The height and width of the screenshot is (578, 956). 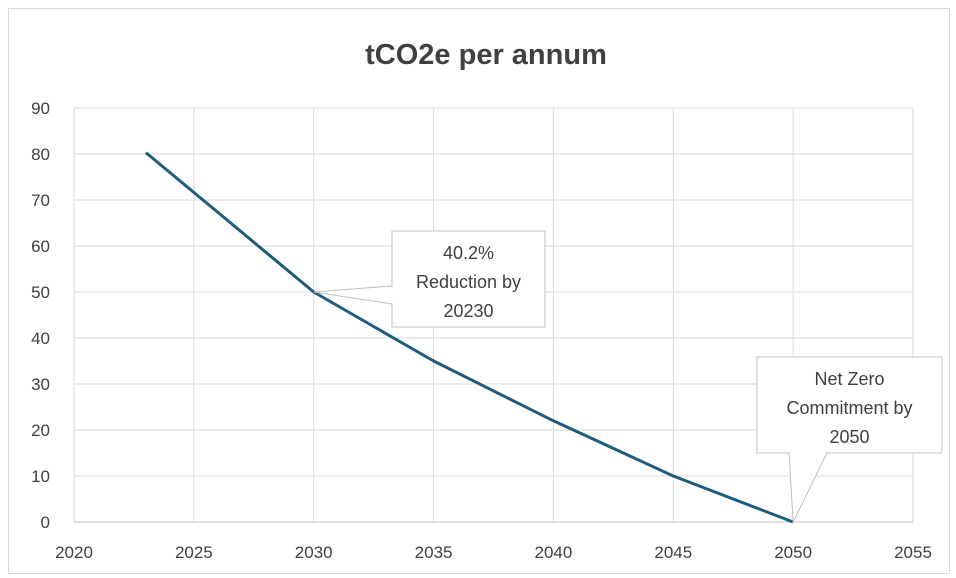 I want to click on x-tick-label: 2035, so click(x=434, y=552).